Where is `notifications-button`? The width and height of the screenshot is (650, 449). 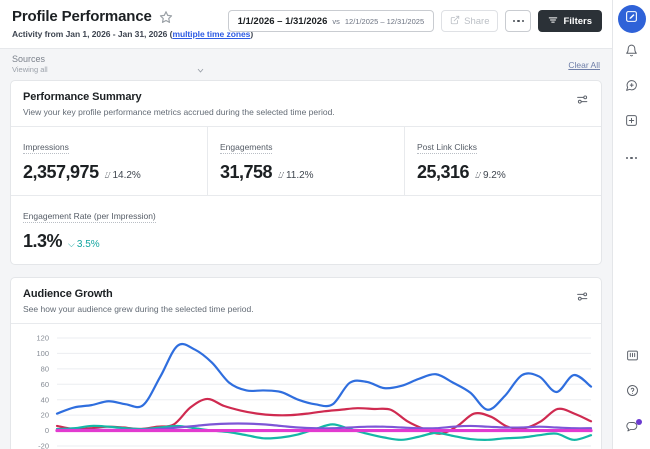
notifications-button is located at coordinates (632, 53).